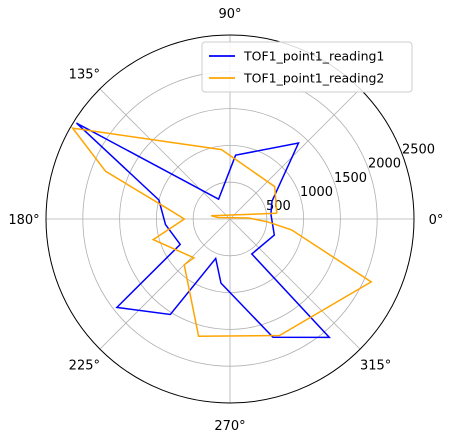  I want to click on angular-tick-label-2: 90°, so click(229, 14).